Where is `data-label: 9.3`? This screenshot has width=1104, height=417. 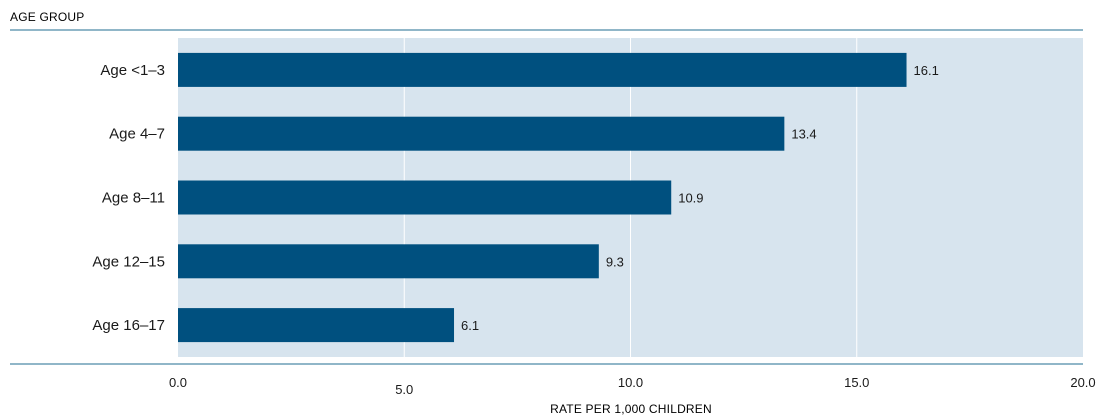 data-label: 9.3 is located at coordinates (615, 261).